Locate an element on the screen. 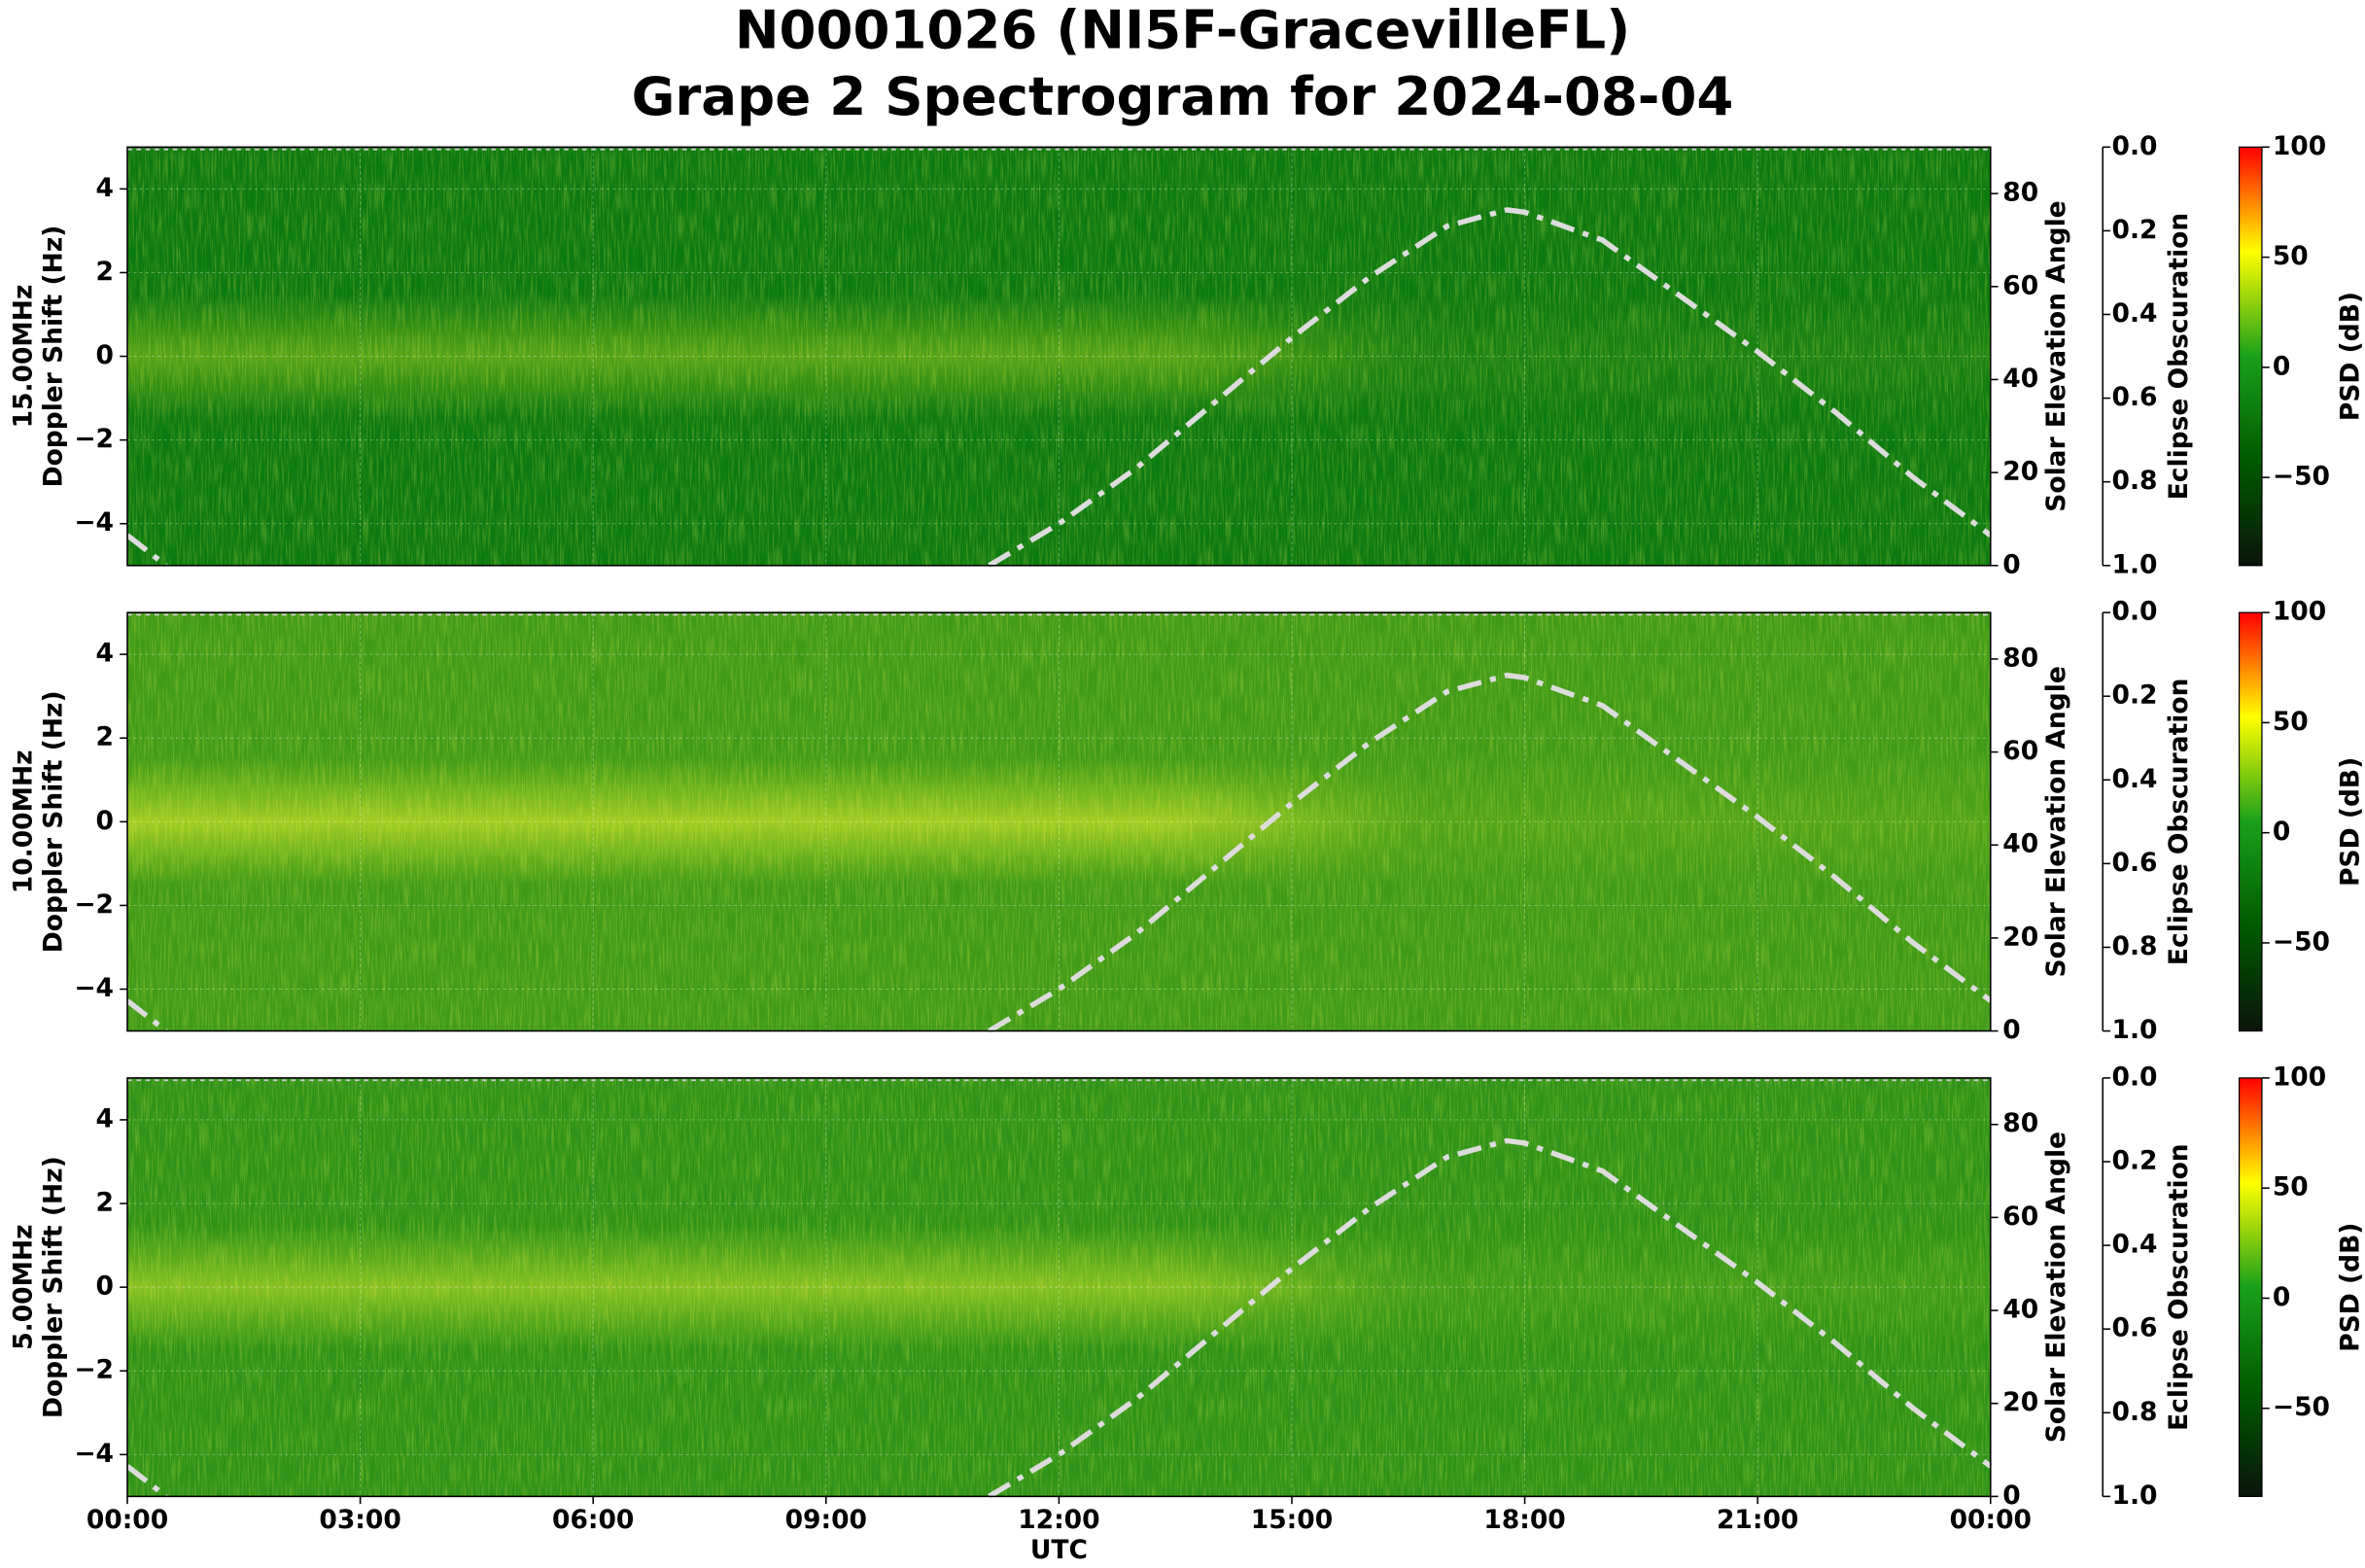 Image resolution: width=2365 pixels, height=1568 pixels. y-axis-label: 5.00MHz is located at coordinates (23, 1286).